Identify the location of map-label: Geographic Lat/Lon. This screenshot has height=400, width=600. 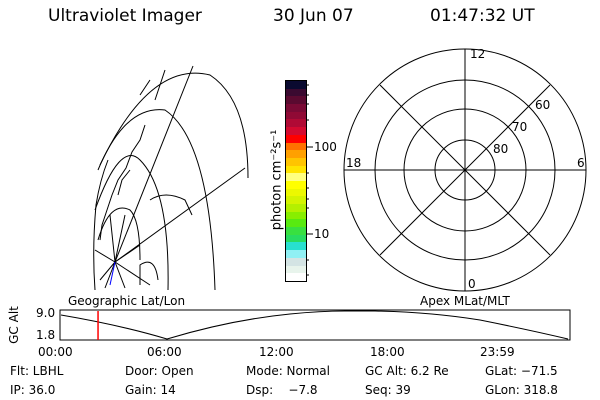
(127, 301).